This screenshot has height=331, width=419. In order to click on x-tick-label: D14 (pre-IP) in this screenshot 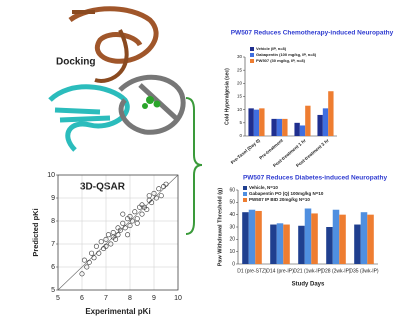, I will do `click(280, 271)`.